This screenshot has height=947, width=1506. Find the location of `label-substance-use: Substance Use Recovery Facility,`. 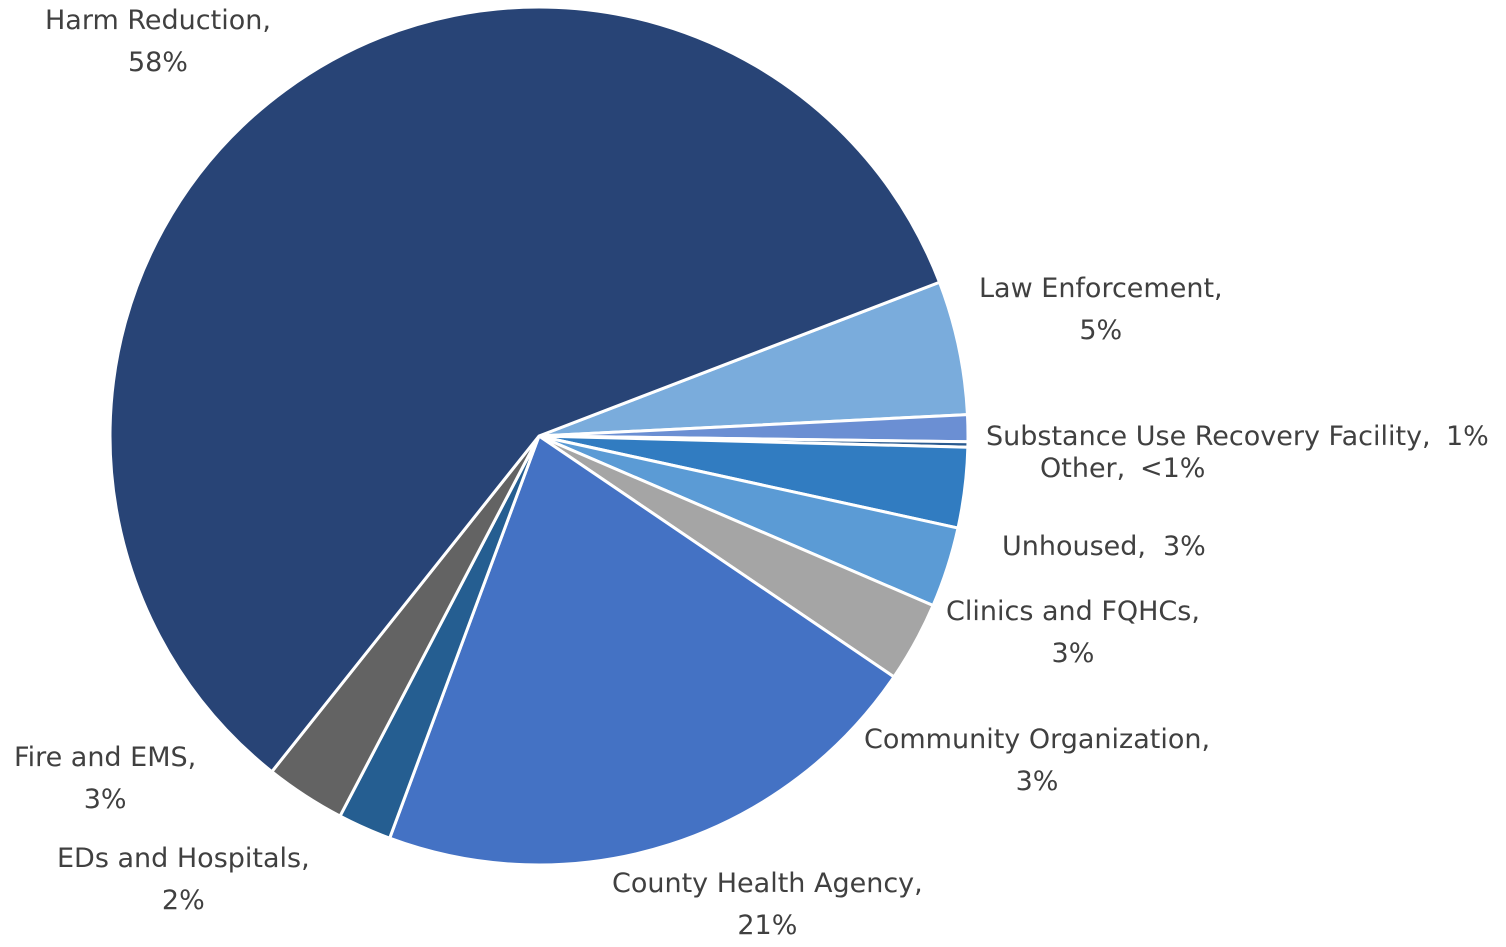

label-substance-use: Substance Use Recovery Facility, is located at coordinates (1208, 437).